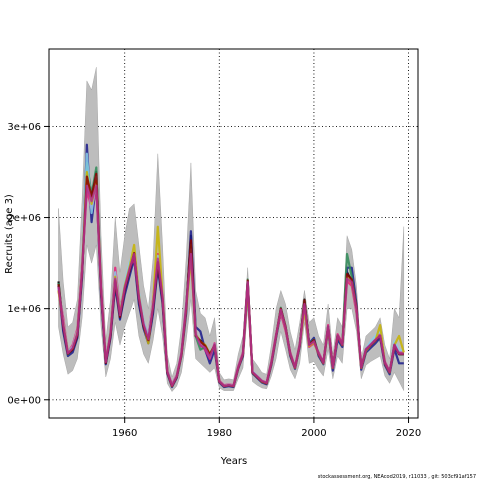  Describe the element at coordinates (24, 309) in the screenshot. I see `y-tick-label: 1e+06` at that location.